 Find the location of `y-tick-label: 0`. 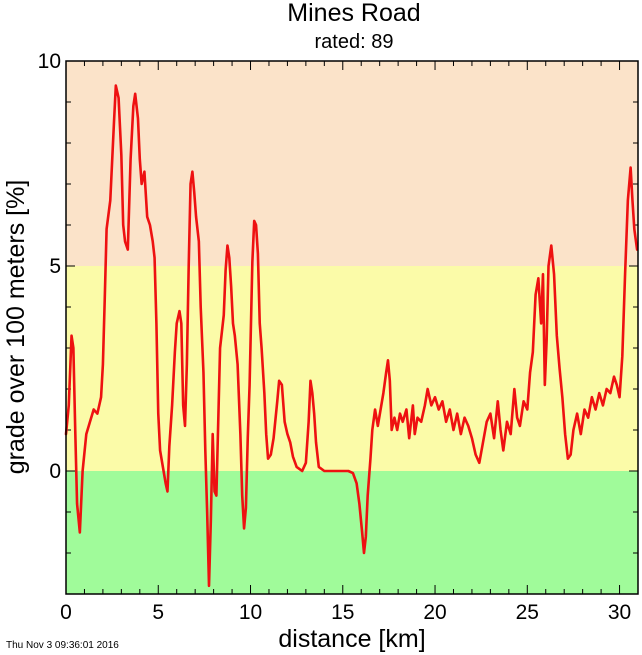

y-tick-label: 0 is located at coordinates (55, 471).